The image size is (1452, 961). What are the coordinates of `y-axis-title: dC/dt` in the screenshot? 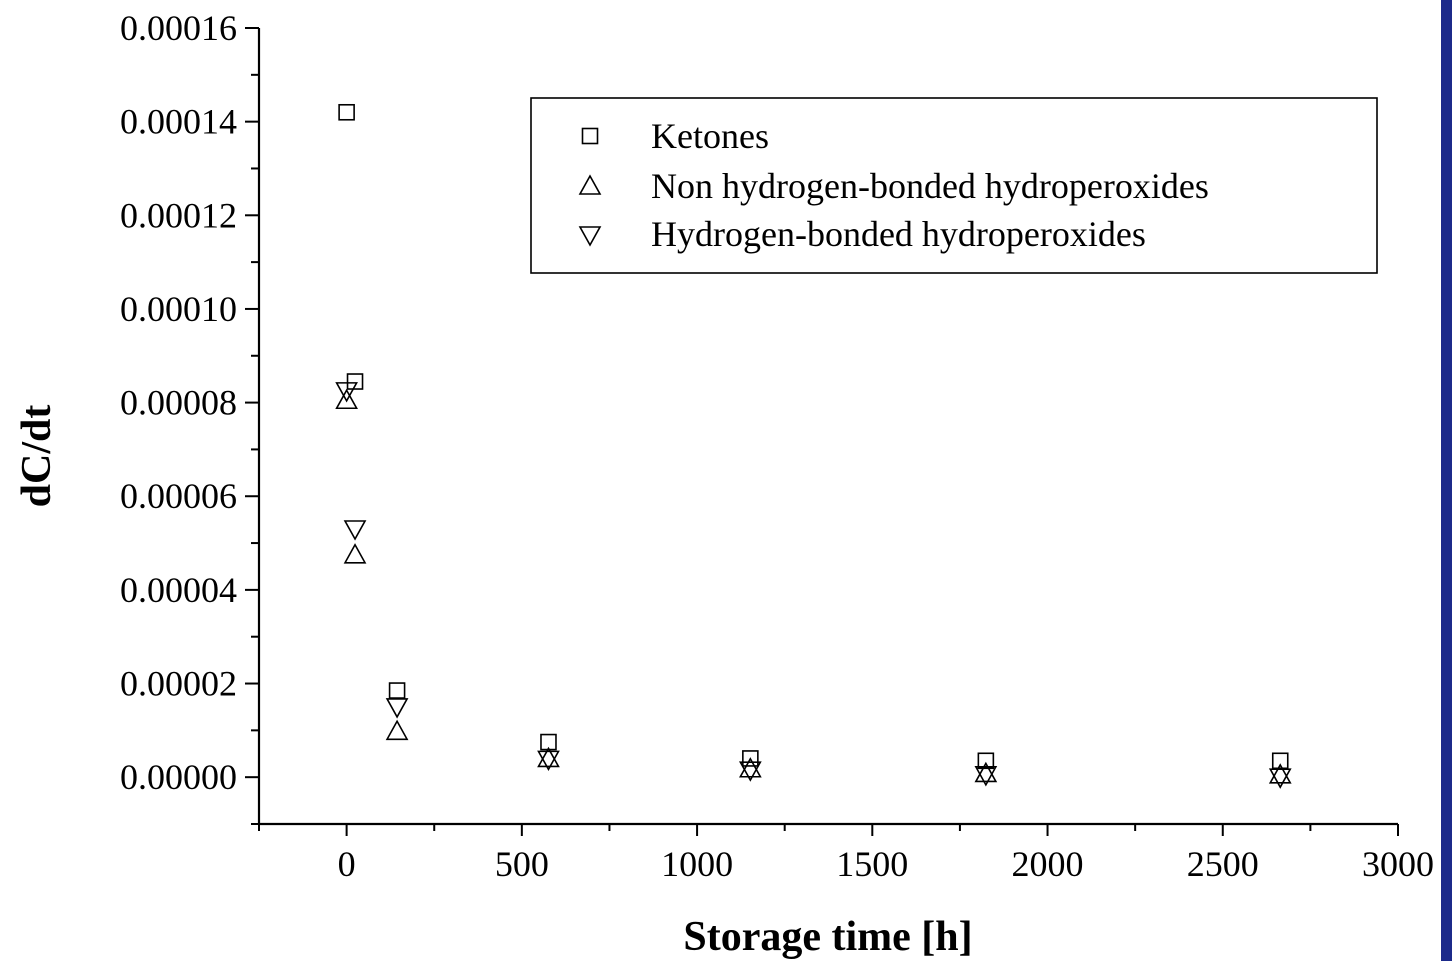 It's located at (37, 456).